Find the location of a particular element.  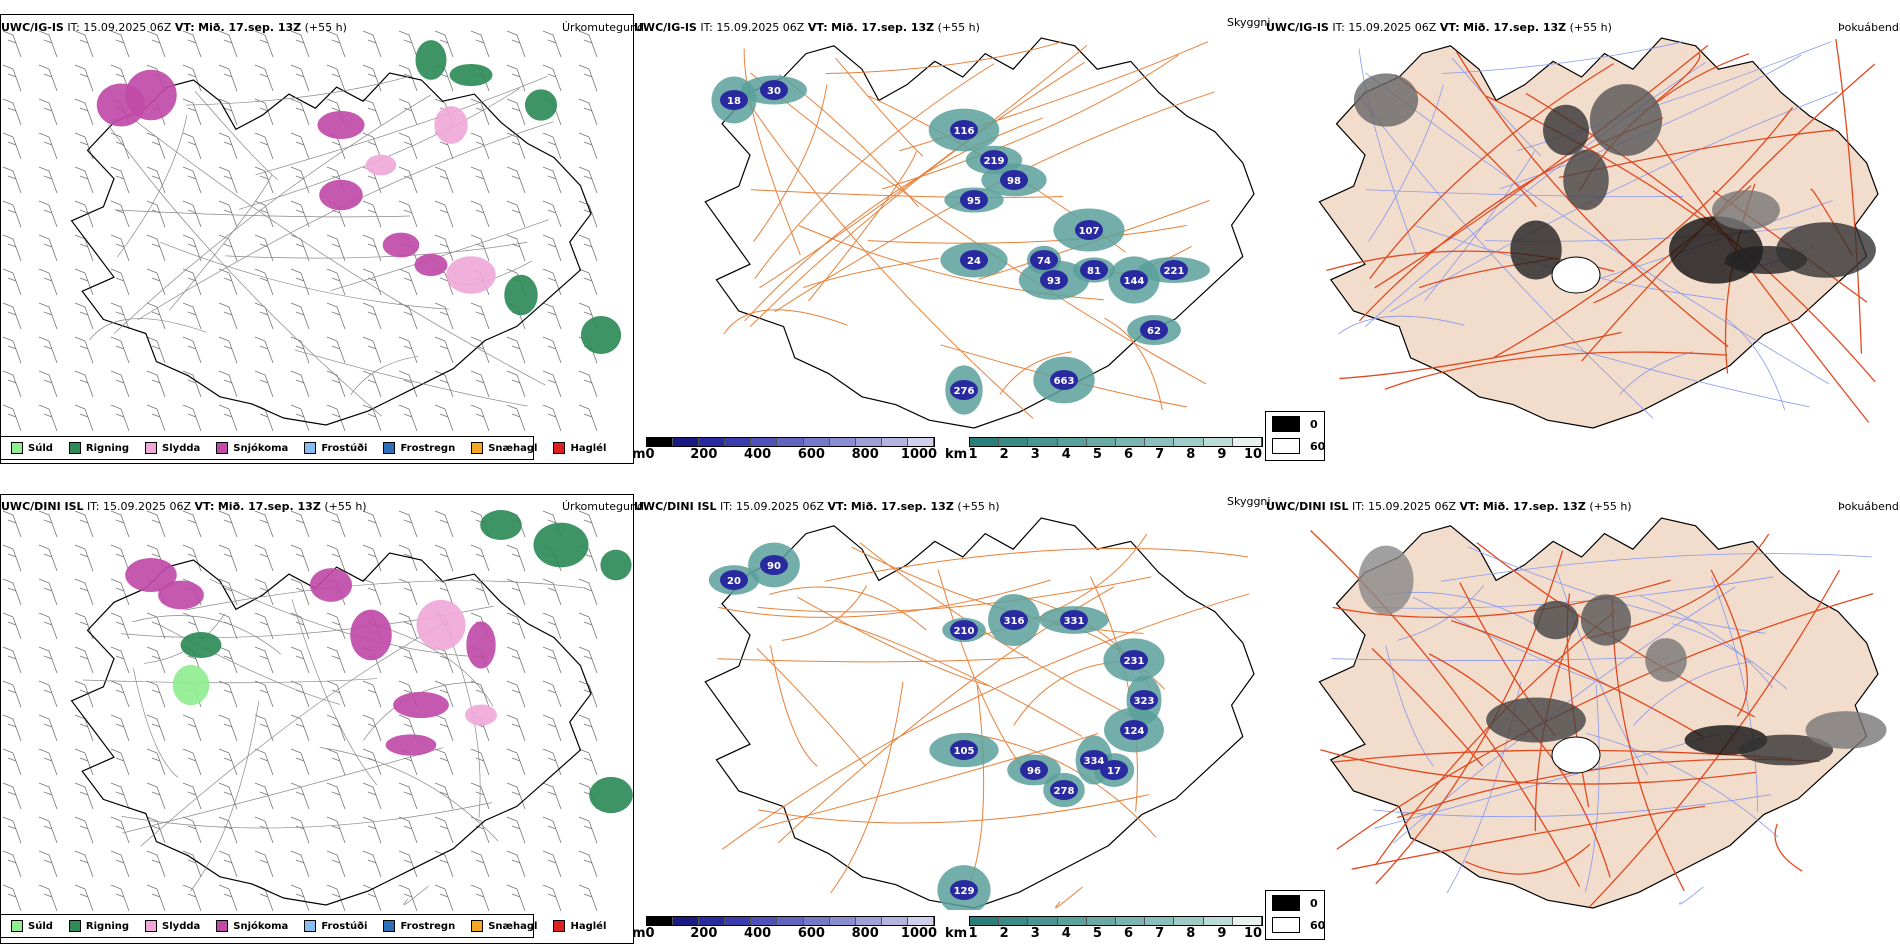

fog-legend-label: 0 is located at coordinates (1314, 903).